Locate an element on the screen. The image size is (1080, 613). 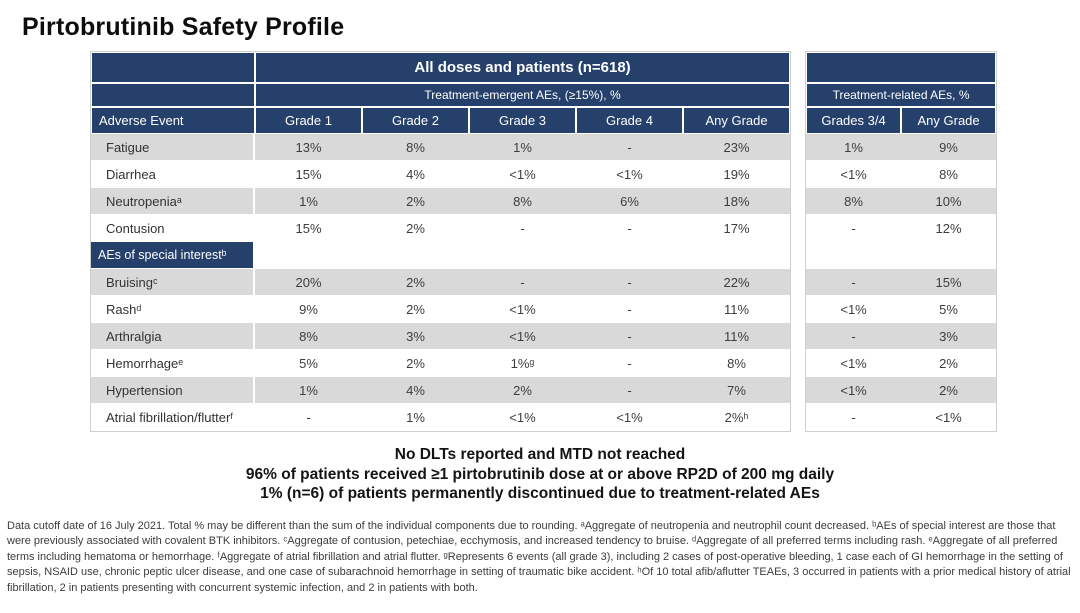
adverse-event-label: Contusion is located at coordinates (173, 228).